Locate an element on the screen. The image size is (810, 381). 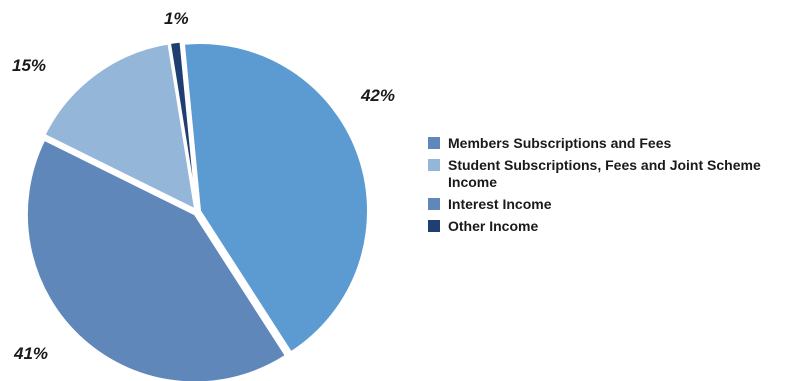
legend-item-members: Members Subscriptions and Fees is located at coordinates (618, 143).